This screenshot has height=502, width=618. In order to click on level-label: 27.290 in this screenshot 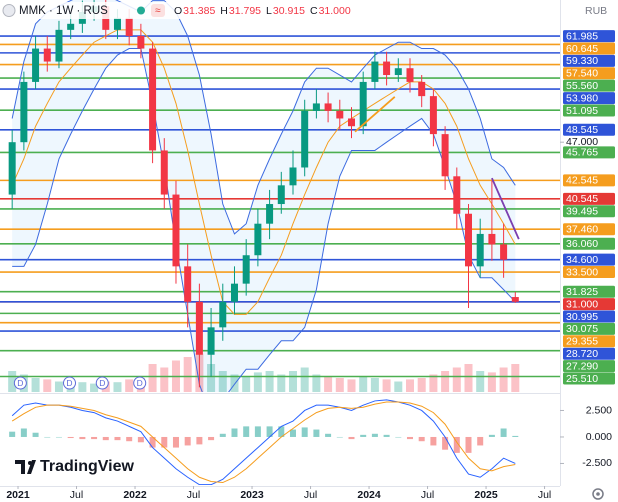, I will do `click(582, 366)`.